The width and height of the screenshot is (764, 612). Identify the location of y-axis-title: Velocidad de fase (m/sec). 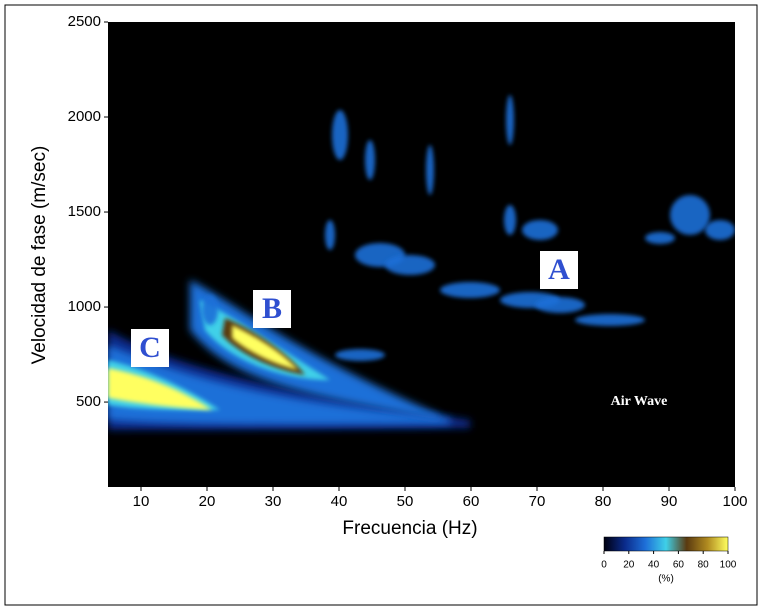
(39, 255).